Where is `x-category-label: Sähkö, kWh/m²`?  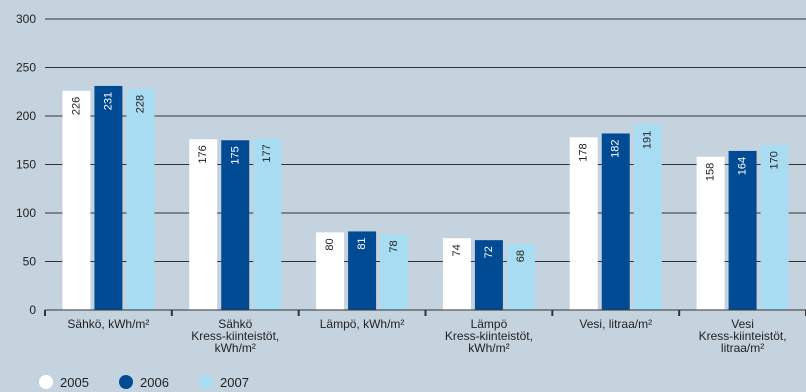 x-category-label: Sähkö, kWh/m² is located at coordinates (108, 324).